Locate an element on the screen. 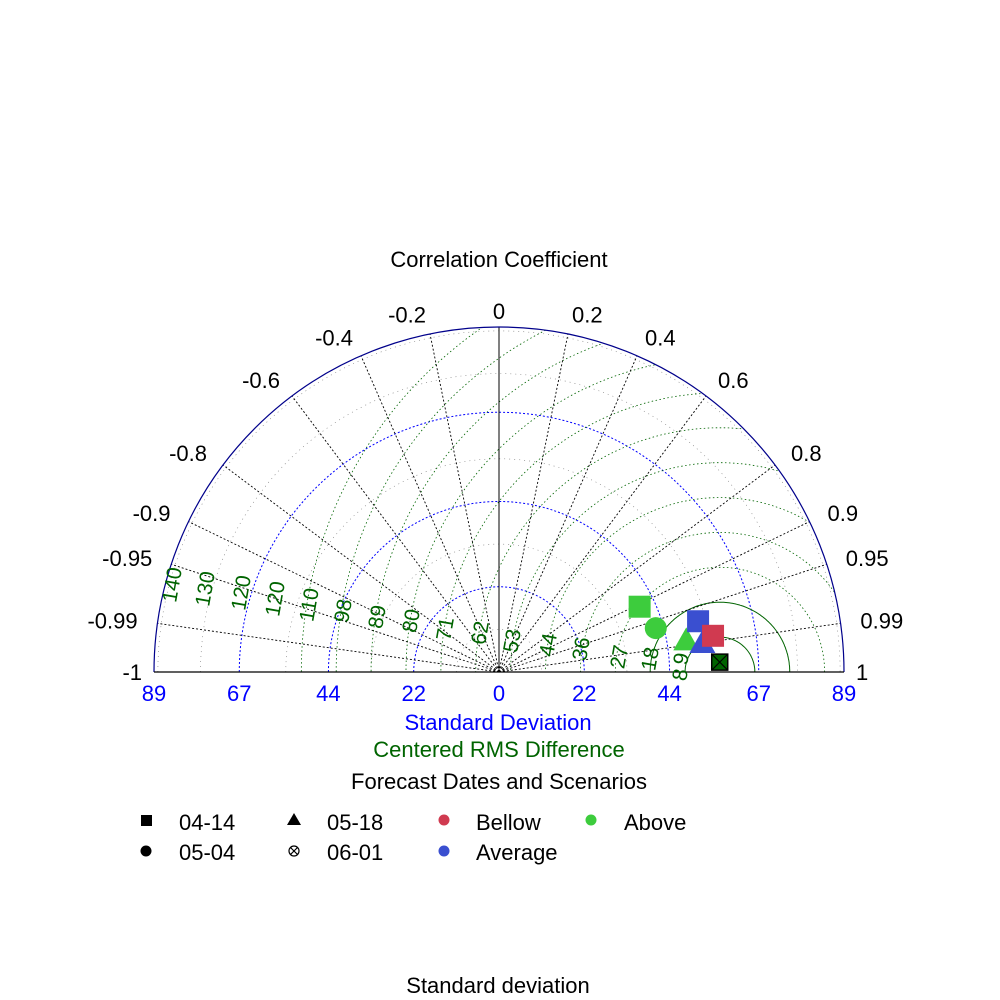 This screenshot has height=1000, width=1000. rms-tick-label: 140 is located at coordinates (172, 585).